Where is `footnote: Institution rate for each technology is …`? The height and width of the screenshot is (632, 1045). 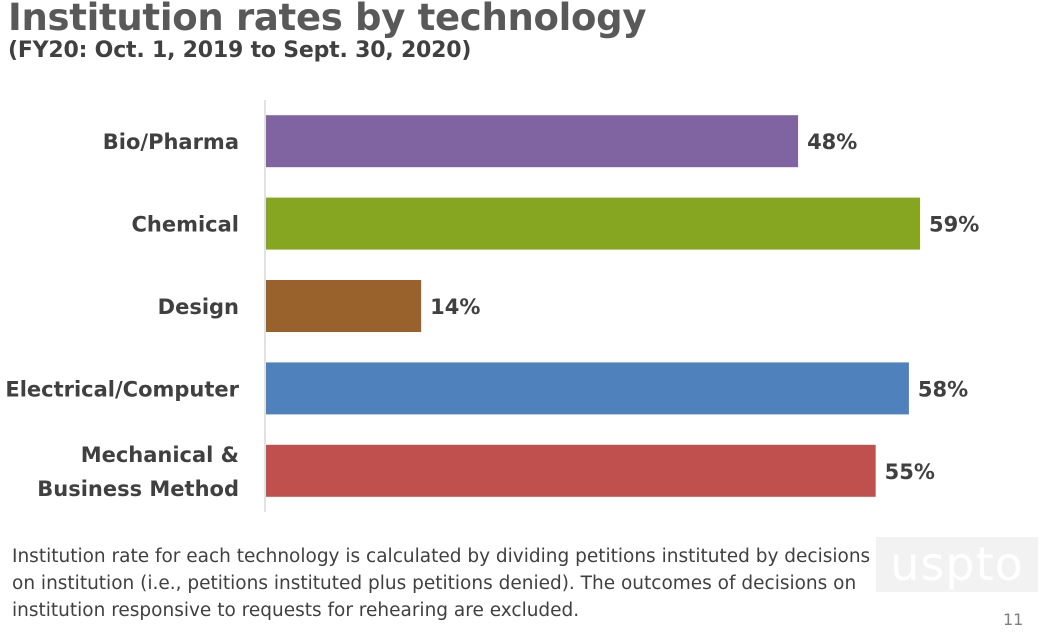
footnote: Institution rate for each technology is … is located at coordinates (441, 583).